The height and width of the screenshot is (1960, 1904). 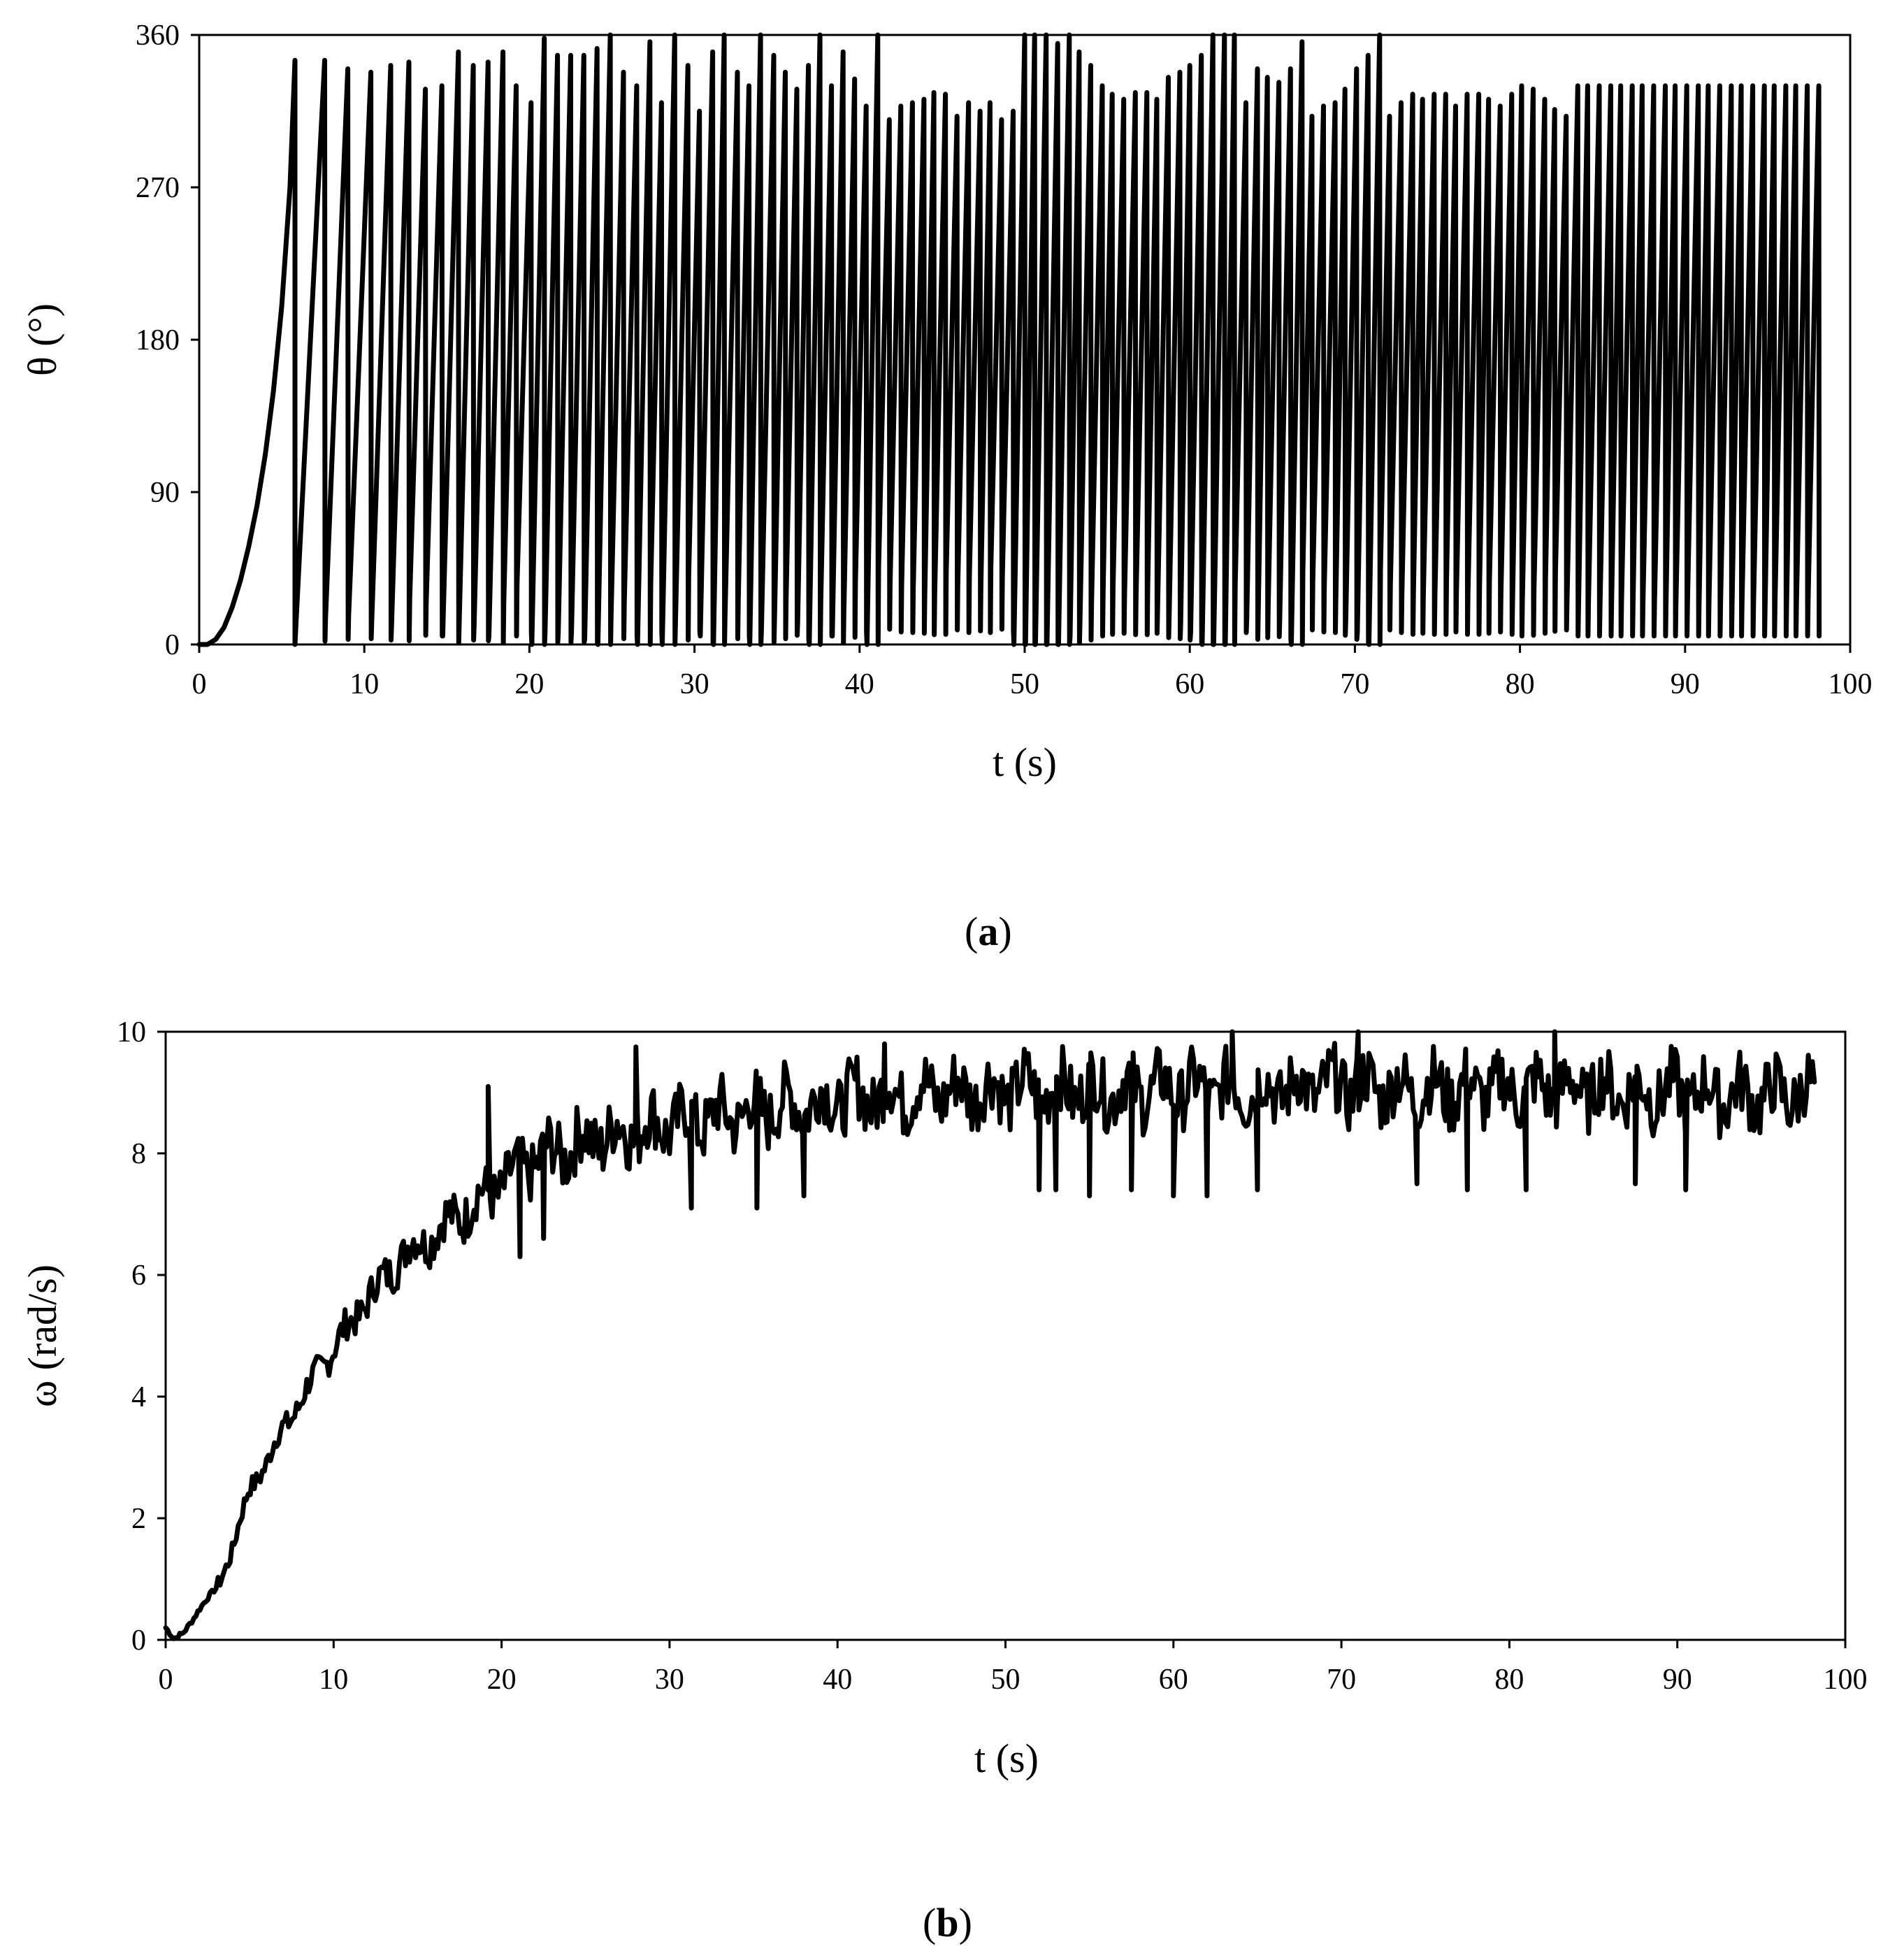 What do you see at coordinates (1006, 1758) in the screenshot?
I see `chart-b-x-axis-label: t (s)` at bounding box center [1006, 1758].